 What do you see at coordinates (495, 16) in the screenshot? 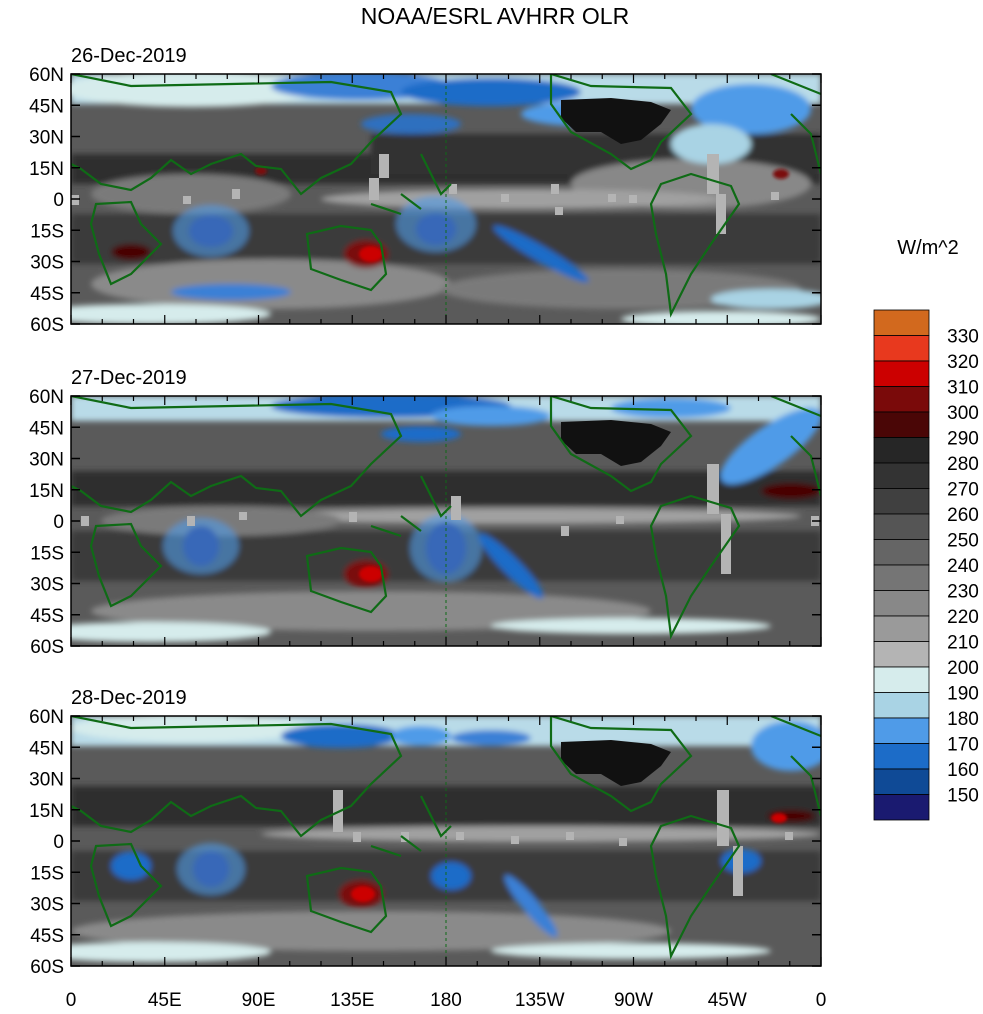
I see `figure-title: NOAA/ESRL AVHRR OLR` at bounding box center [495, 16].